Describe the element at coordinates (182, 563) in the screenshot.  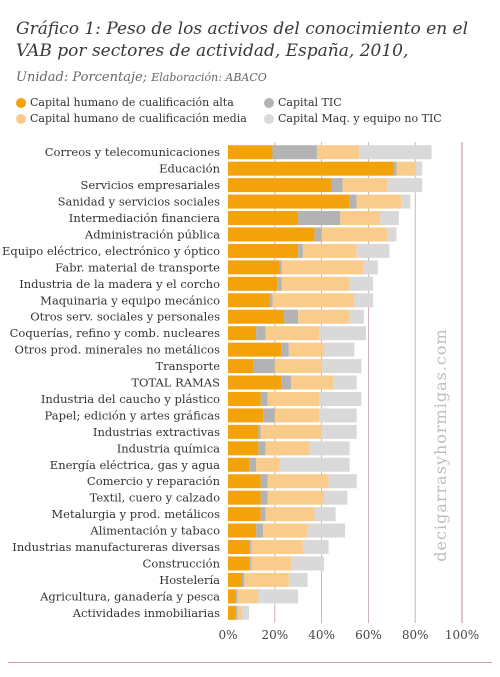
I see `category-label: Construcción` at that location.